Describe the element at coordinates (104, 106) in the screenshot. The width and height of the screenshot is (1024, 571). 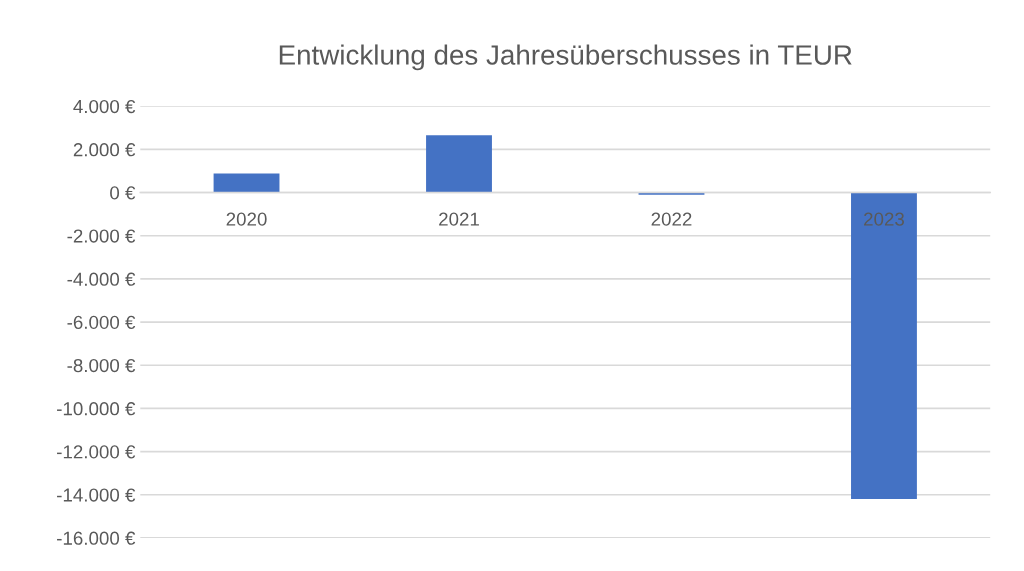
I see `y-tick-label: 4.000 €` at that location.